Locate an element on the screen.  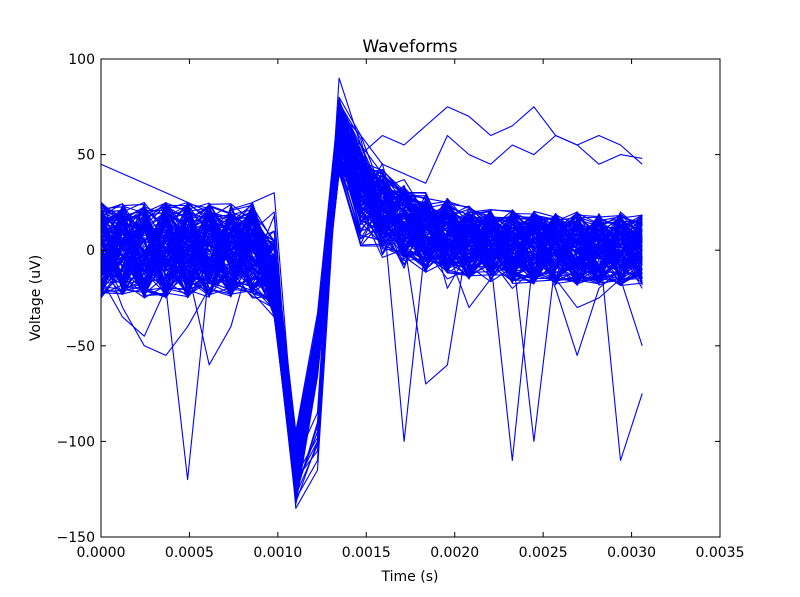
y-tick-label: 100 is located at coordinates (81, 60).